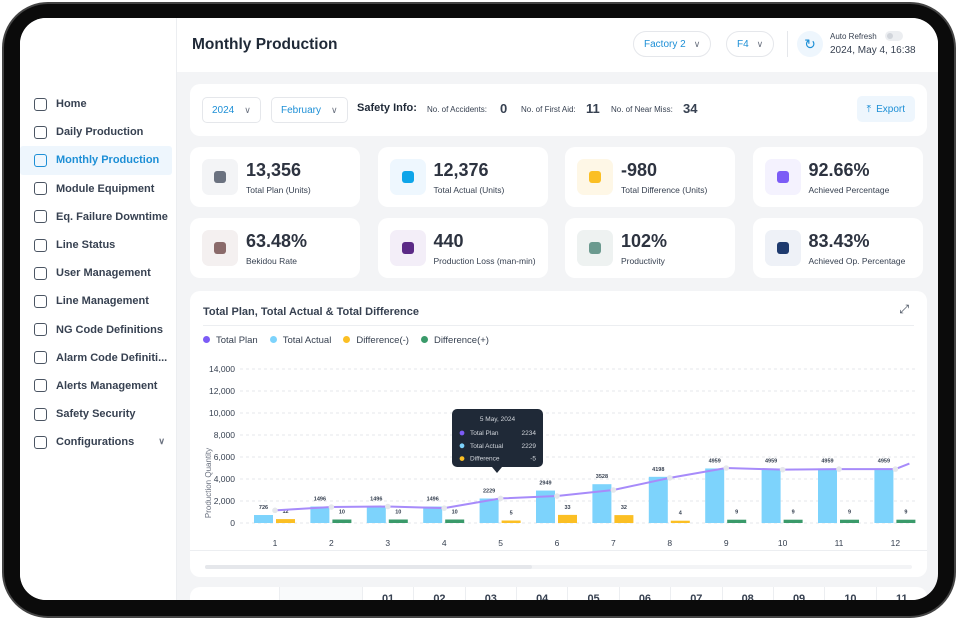 This screenshot has height=620, width=958. What do you see at coordinates (672, 44) in the screenshot?
I see `factory-select: Factory 2 ∨` at bounding box center [672, 44].